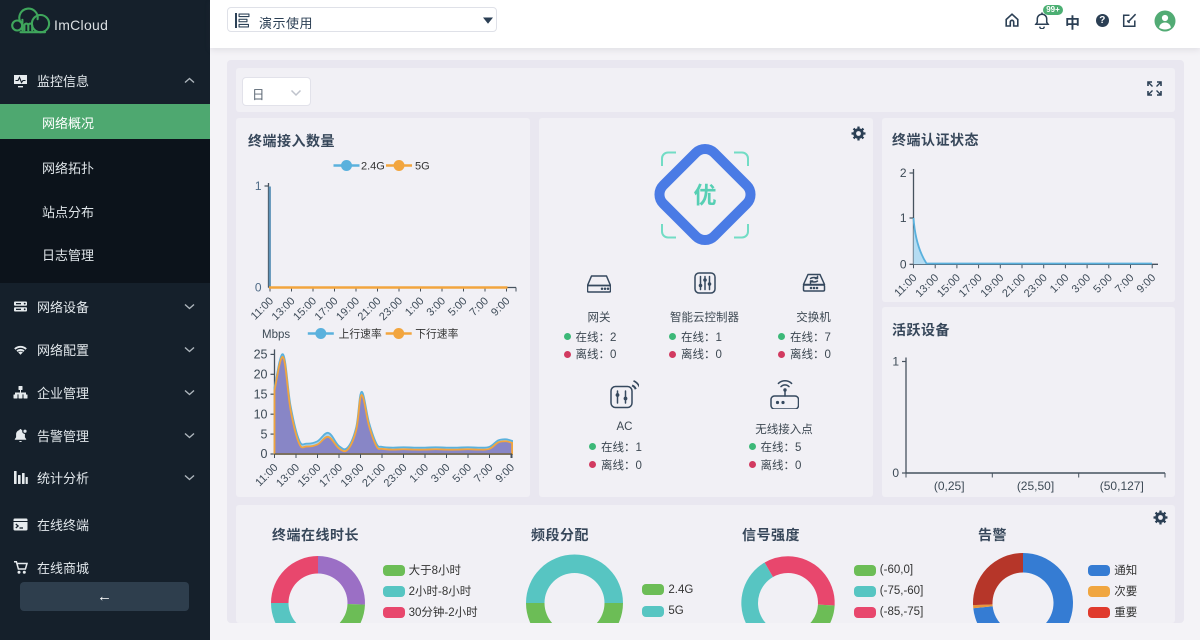 Image resolution: width=1200 pixels, height=640 pixels. What do you see at coordinates (422, 167) in the screenshot?
I see `svg-text: 5G` at bounding box center [422, 167].